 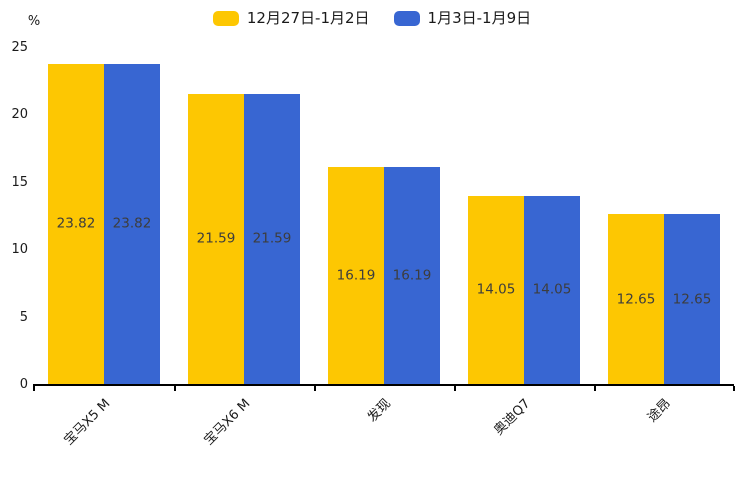 What do you see at coordinates (19, 182) in the screenshot?
I see `y-axis-tick-label: 15` at bounding box center [19, 182].